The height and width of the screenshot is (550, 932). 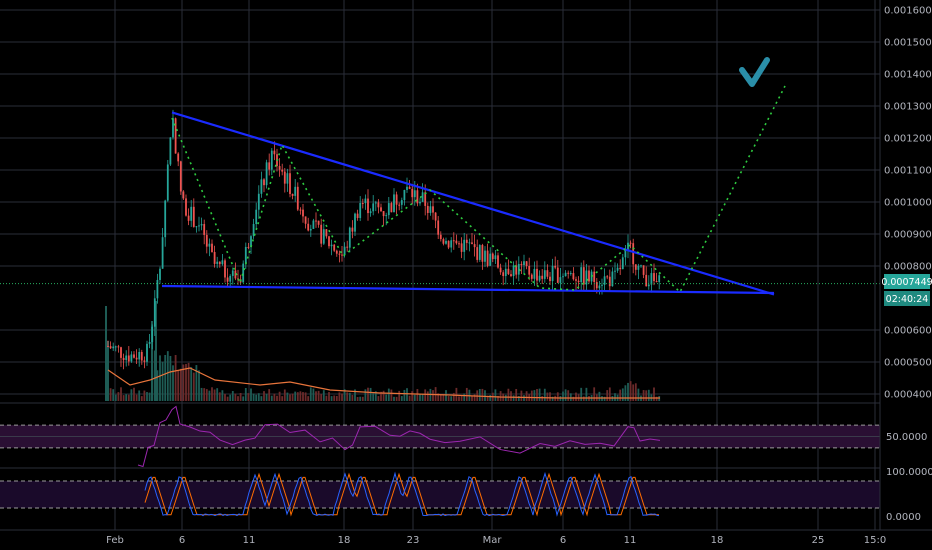 I want to click on price-tick-label: 0.0013000, so click(x=908, y=107).